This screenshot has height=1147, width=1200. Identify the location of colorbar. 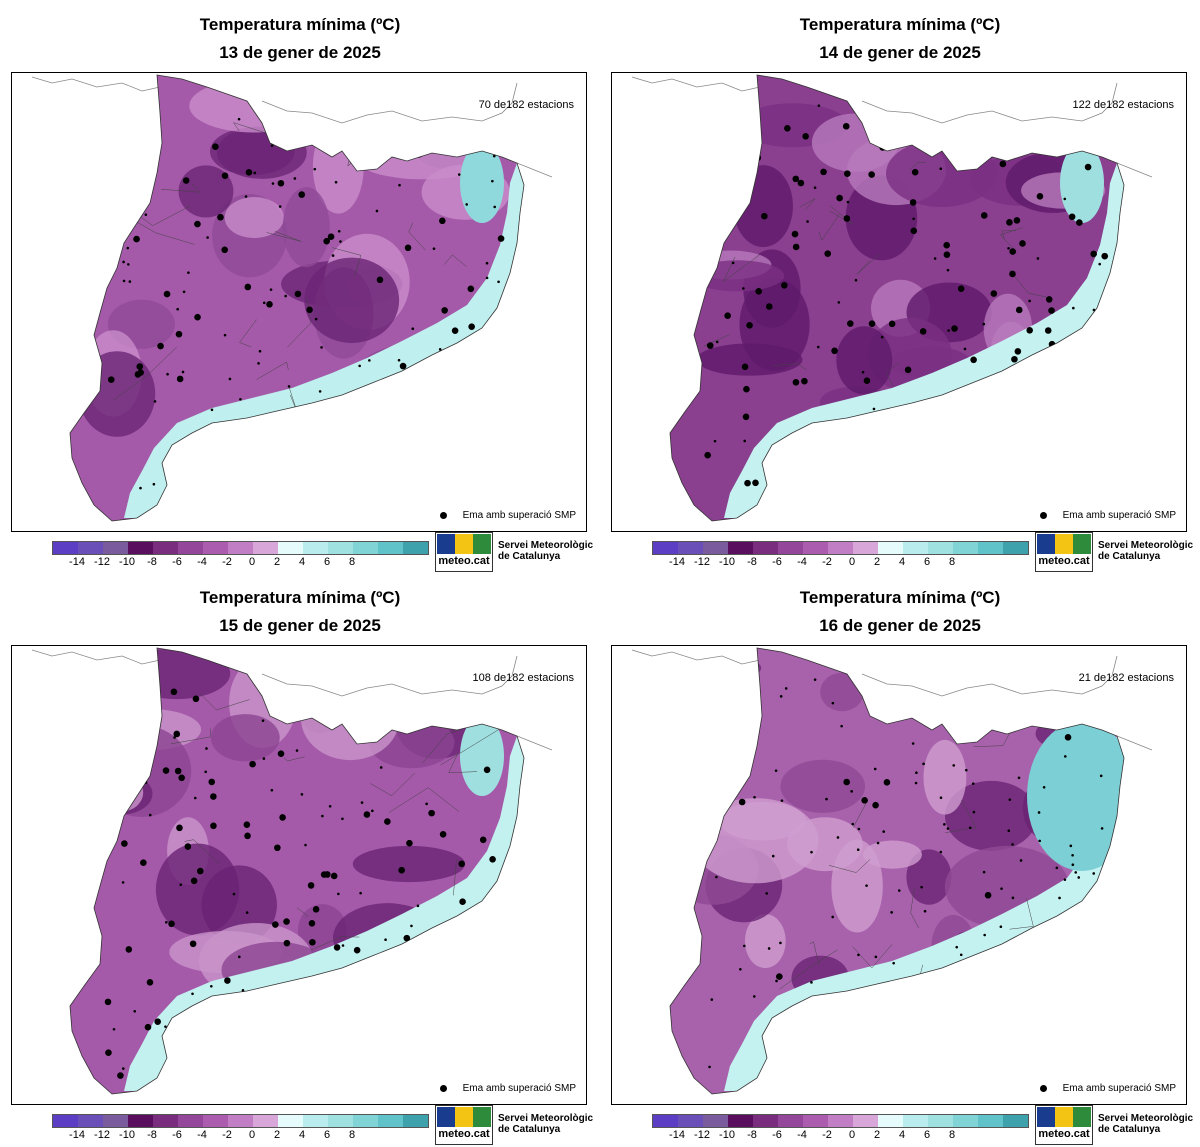
(240, 1121).